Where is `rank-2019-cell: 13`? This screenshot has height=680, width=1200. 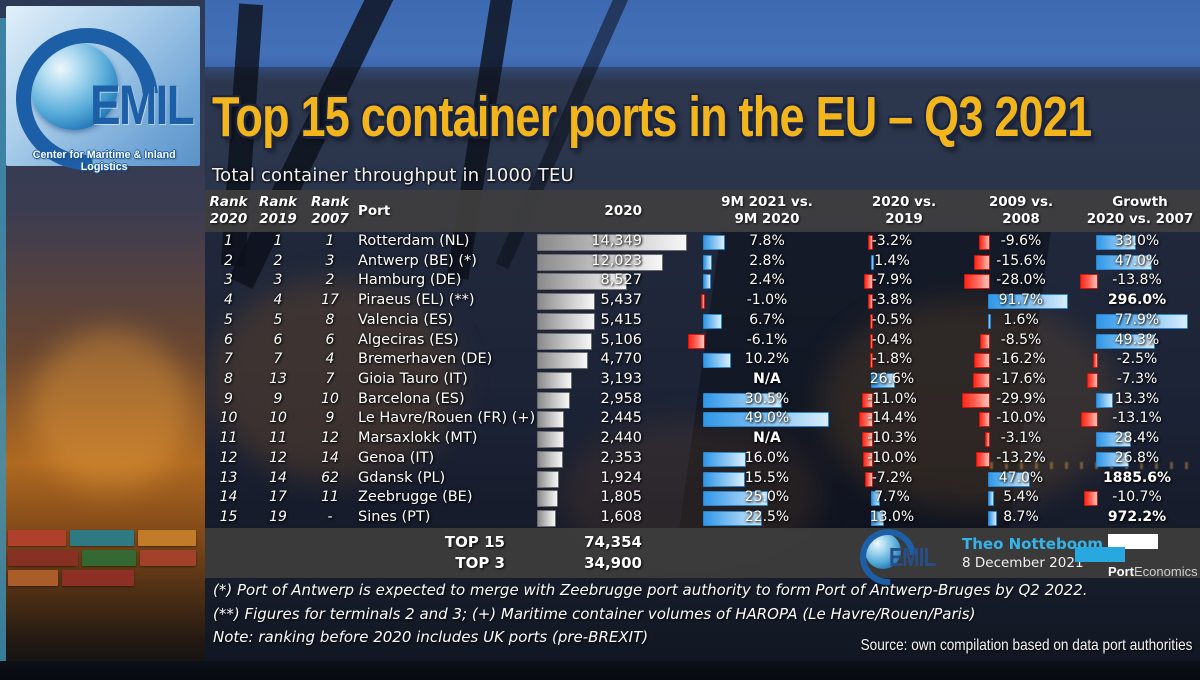
rank-2019-cell: 13 is located at coordinates (278, 380).